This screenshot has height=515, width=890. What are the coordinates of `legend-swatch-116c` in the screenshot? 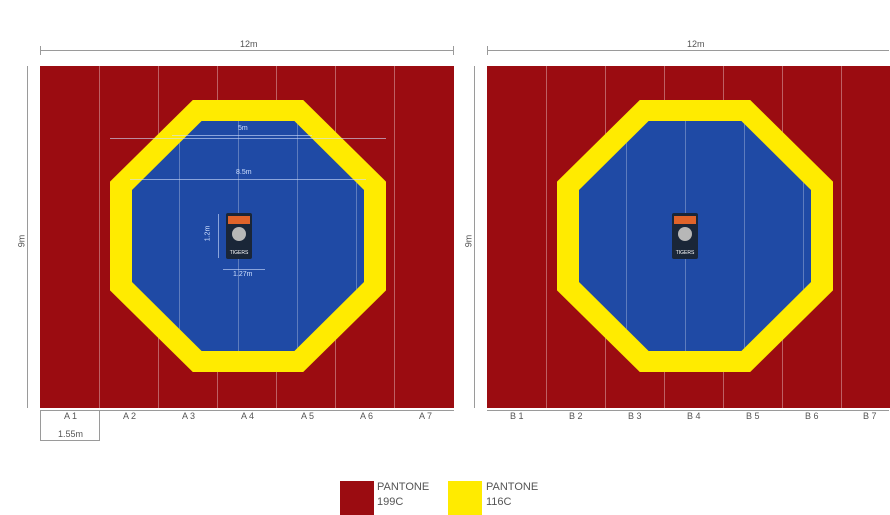 It's located at (465, 498).